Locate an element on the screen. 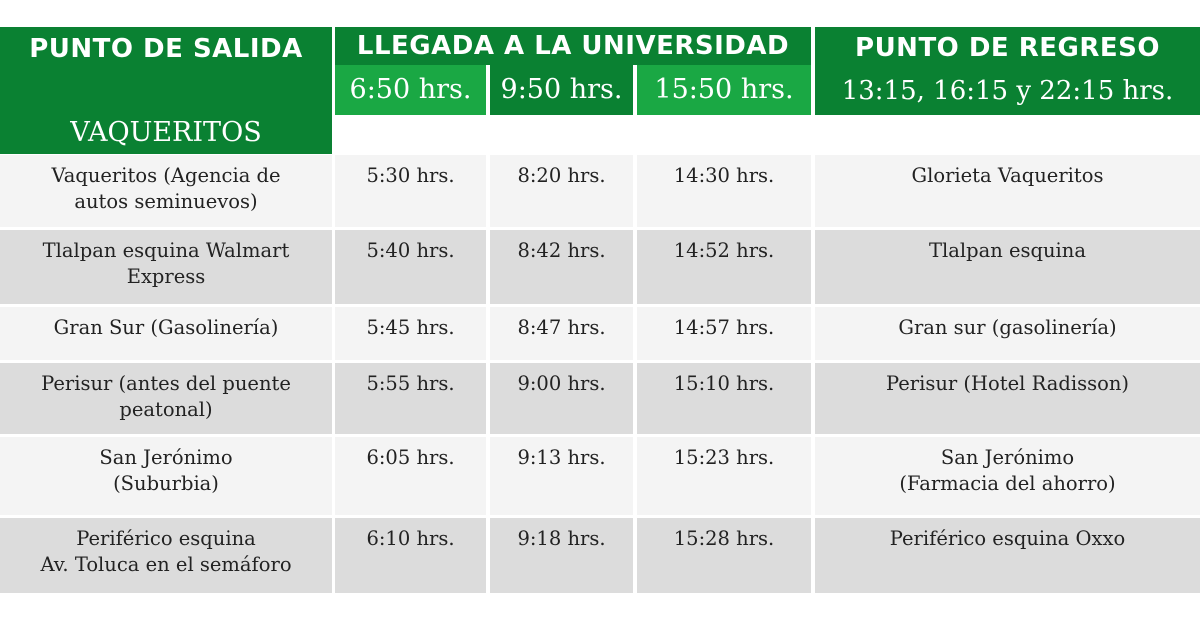  time-cell: 14:57 hrs. is located at coordinates (724, 333).